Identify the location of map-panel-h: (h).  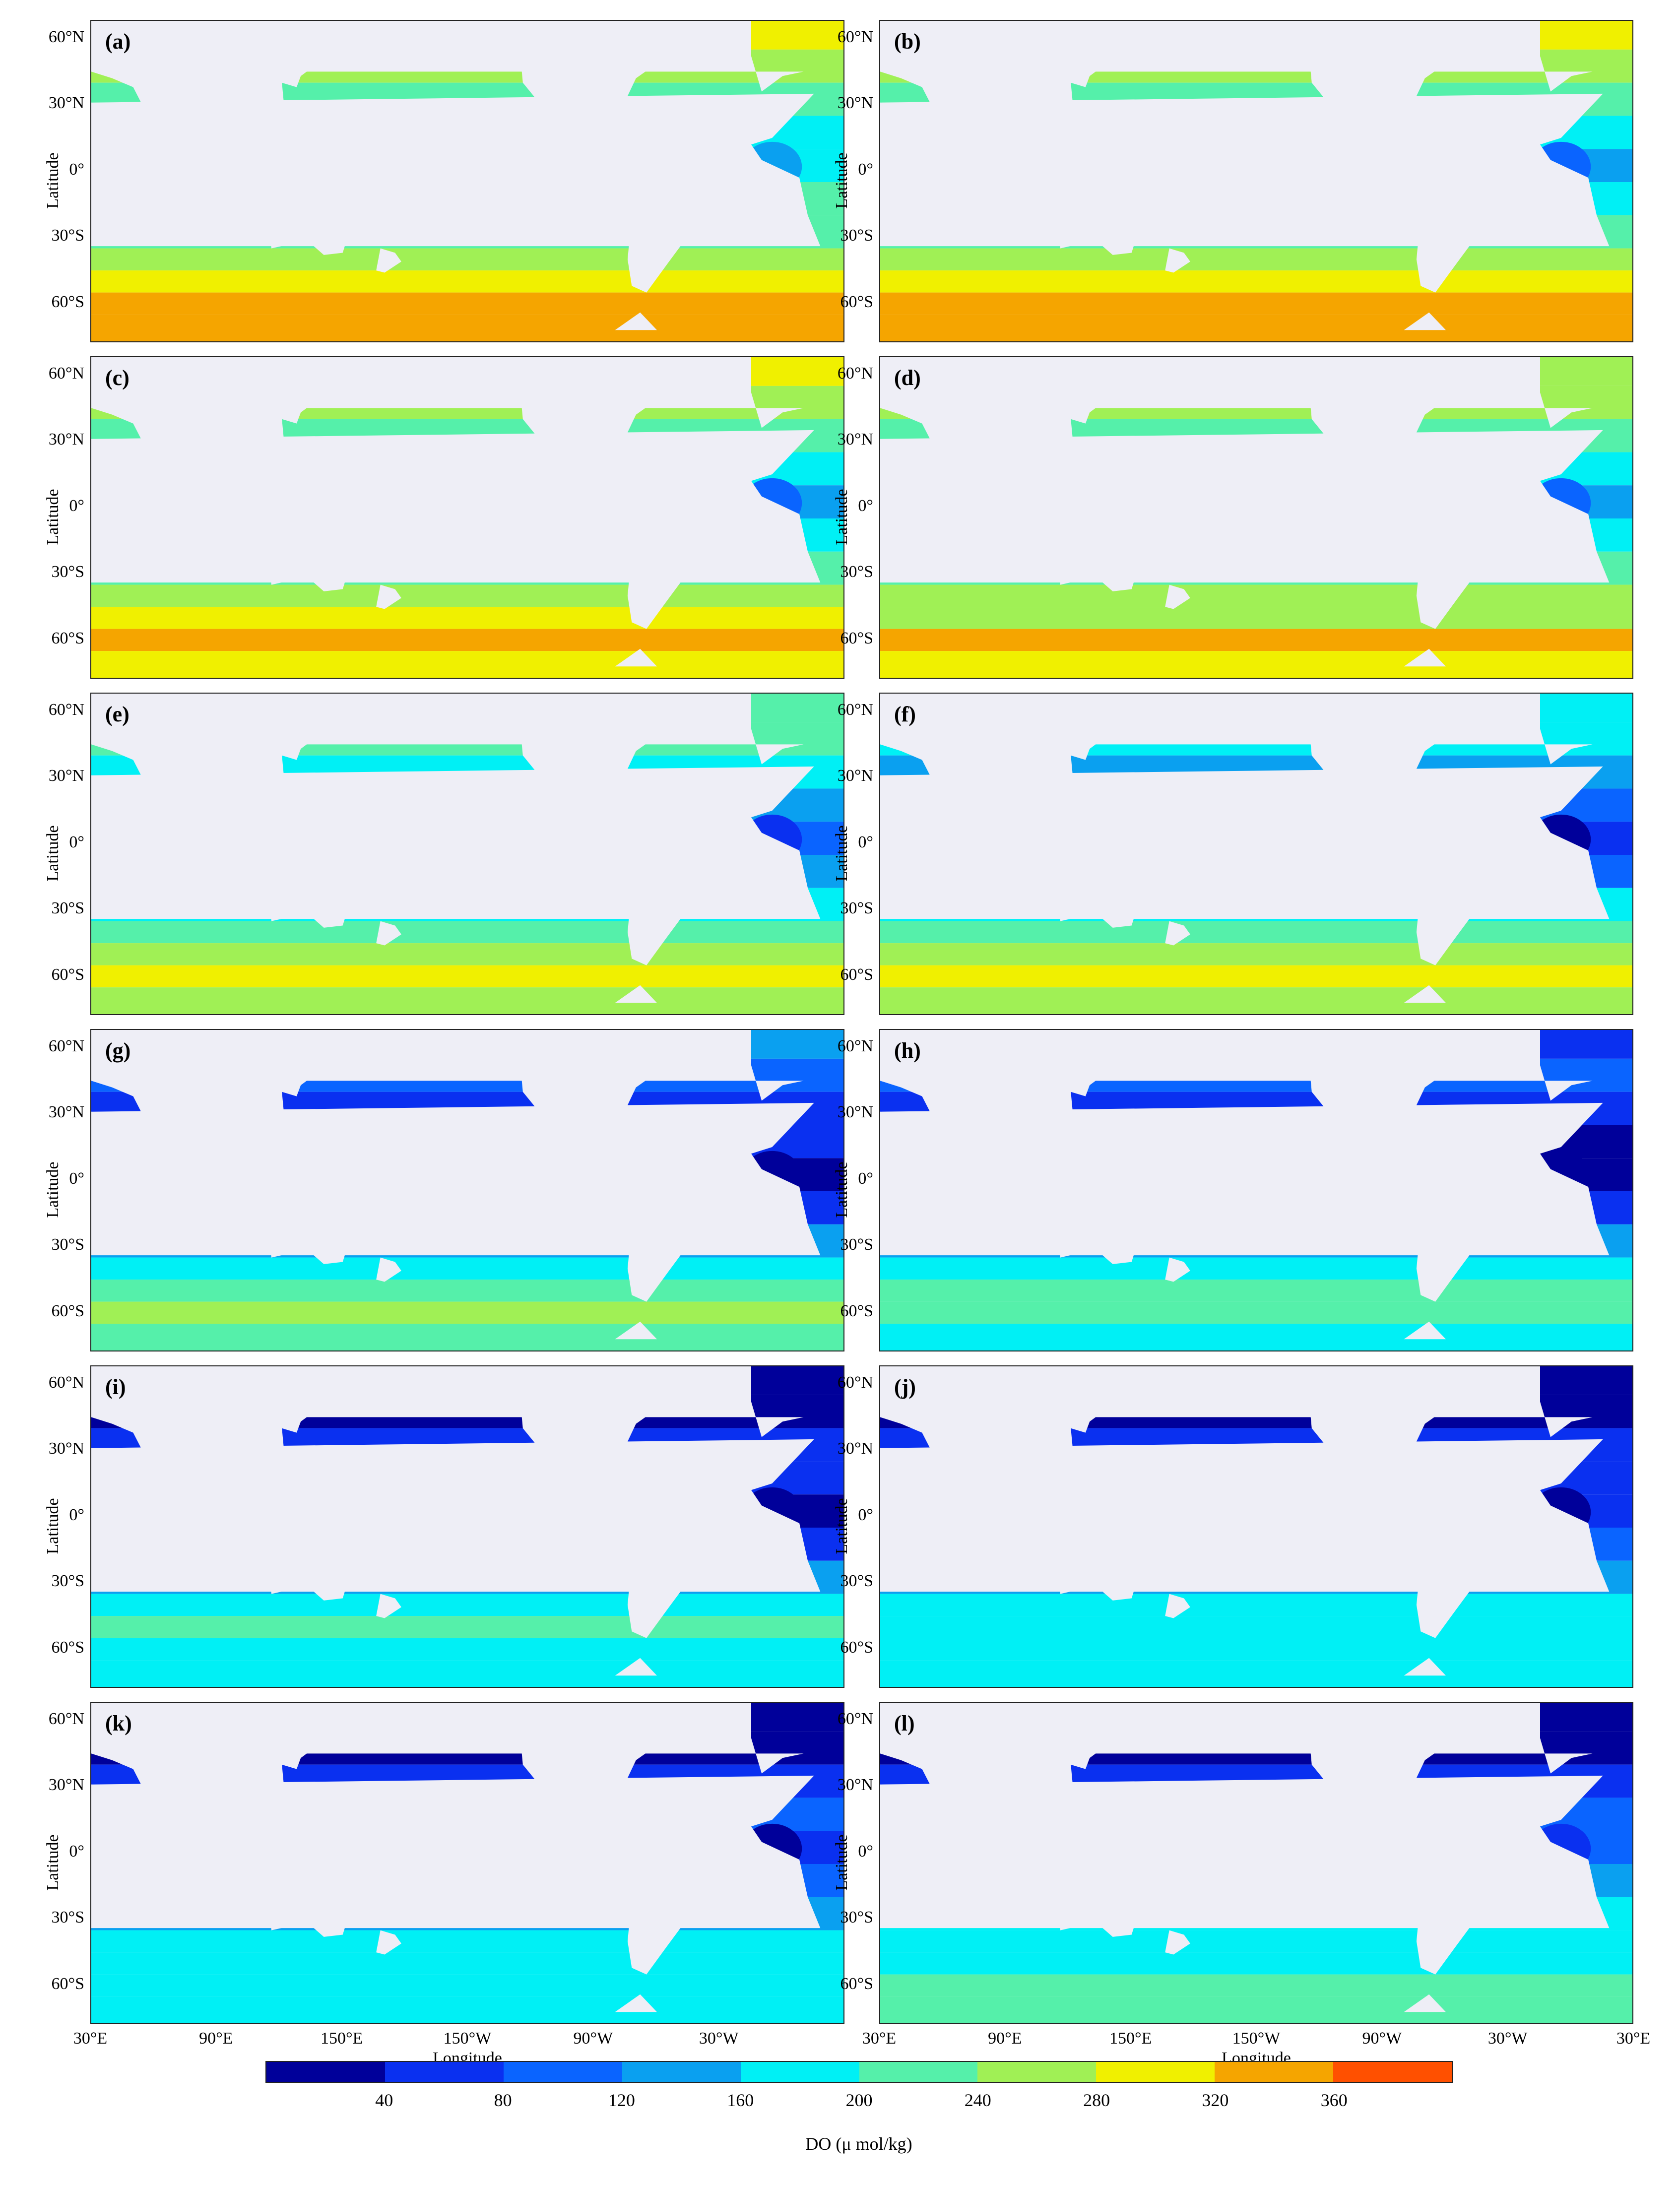
(1256, 1190).